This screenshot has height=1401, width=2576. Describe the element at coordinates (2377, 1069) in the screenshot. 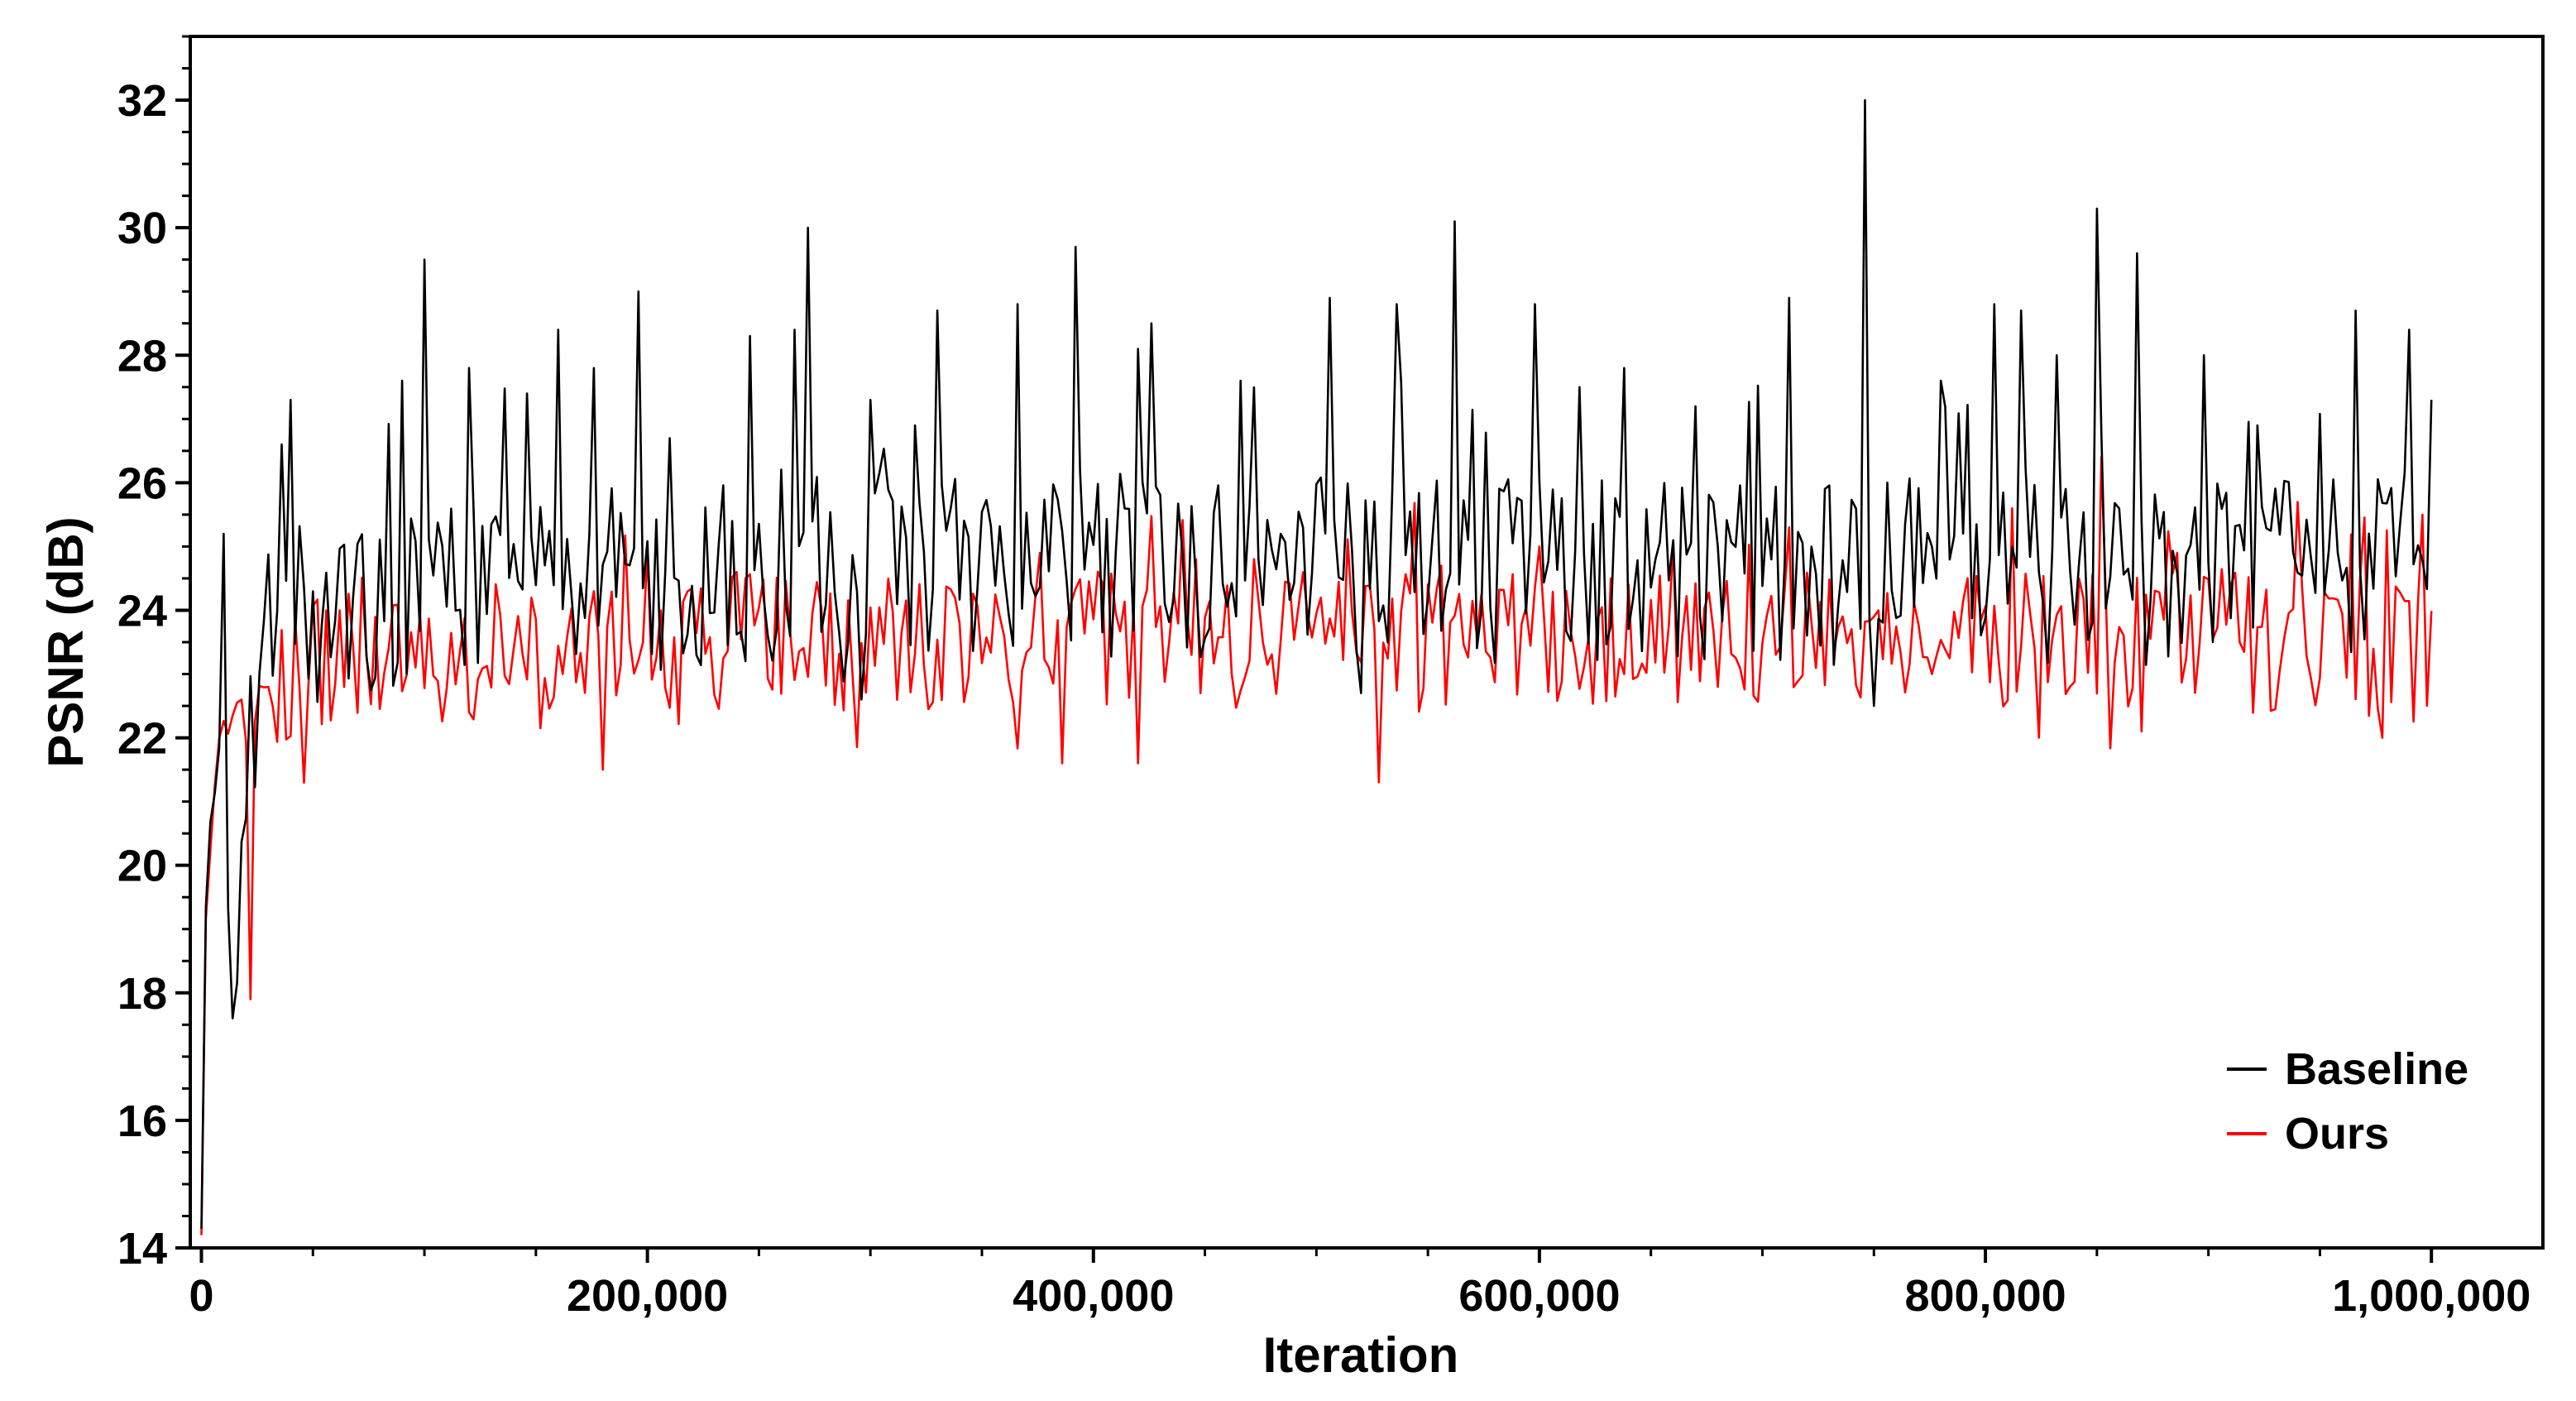

I see `legend-label-baseline: Baseline` at that location.